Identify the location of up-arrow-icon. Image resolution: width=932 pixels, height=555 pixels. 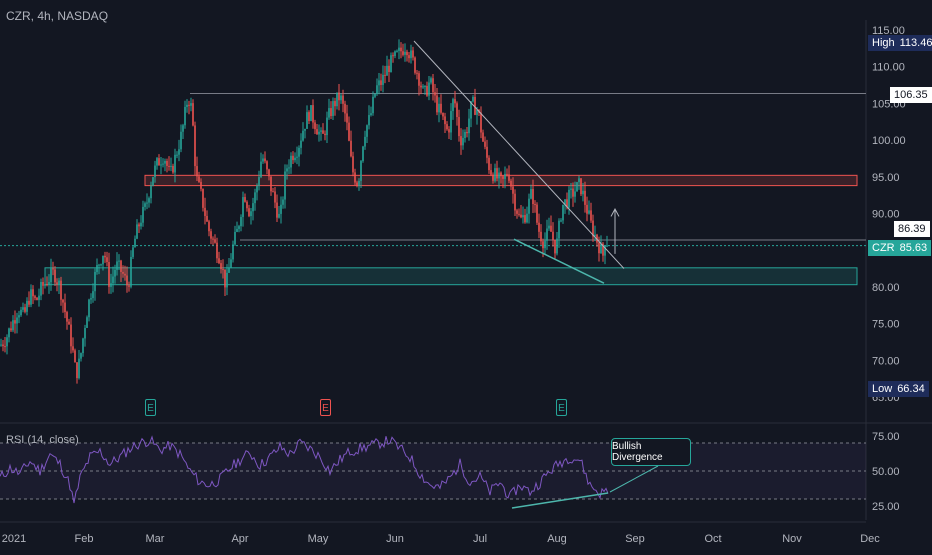
(615, 212).